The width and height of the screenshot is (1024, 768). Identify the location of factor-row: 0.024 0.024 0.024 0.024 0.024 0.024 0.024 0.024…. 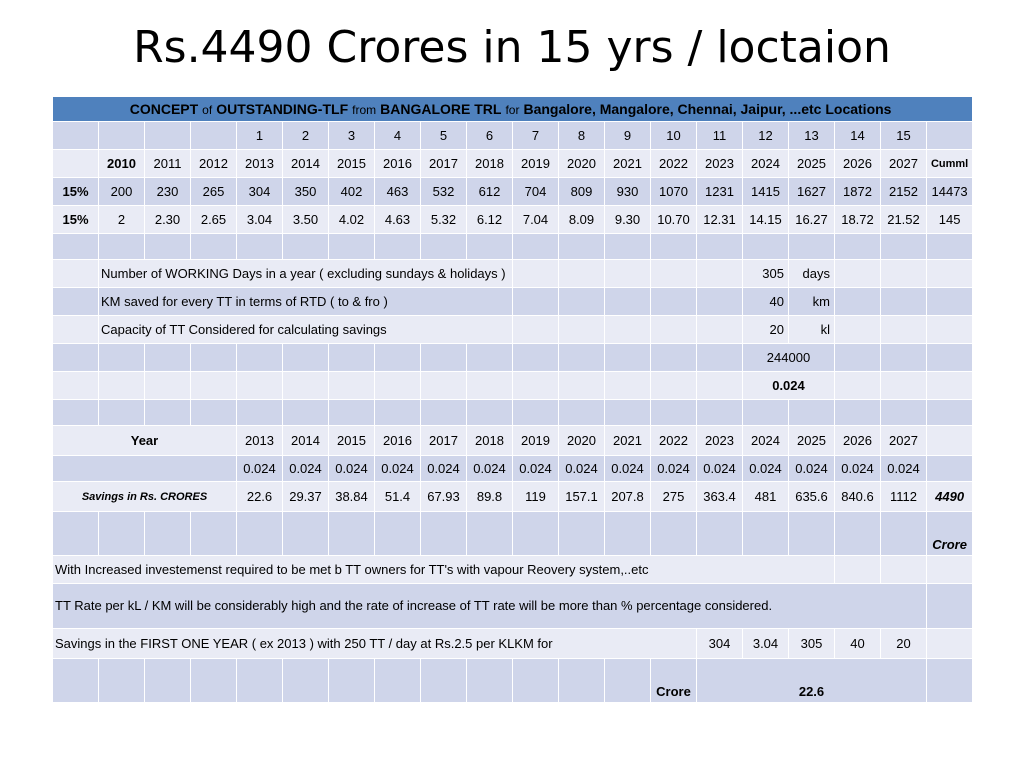
(513, 468).